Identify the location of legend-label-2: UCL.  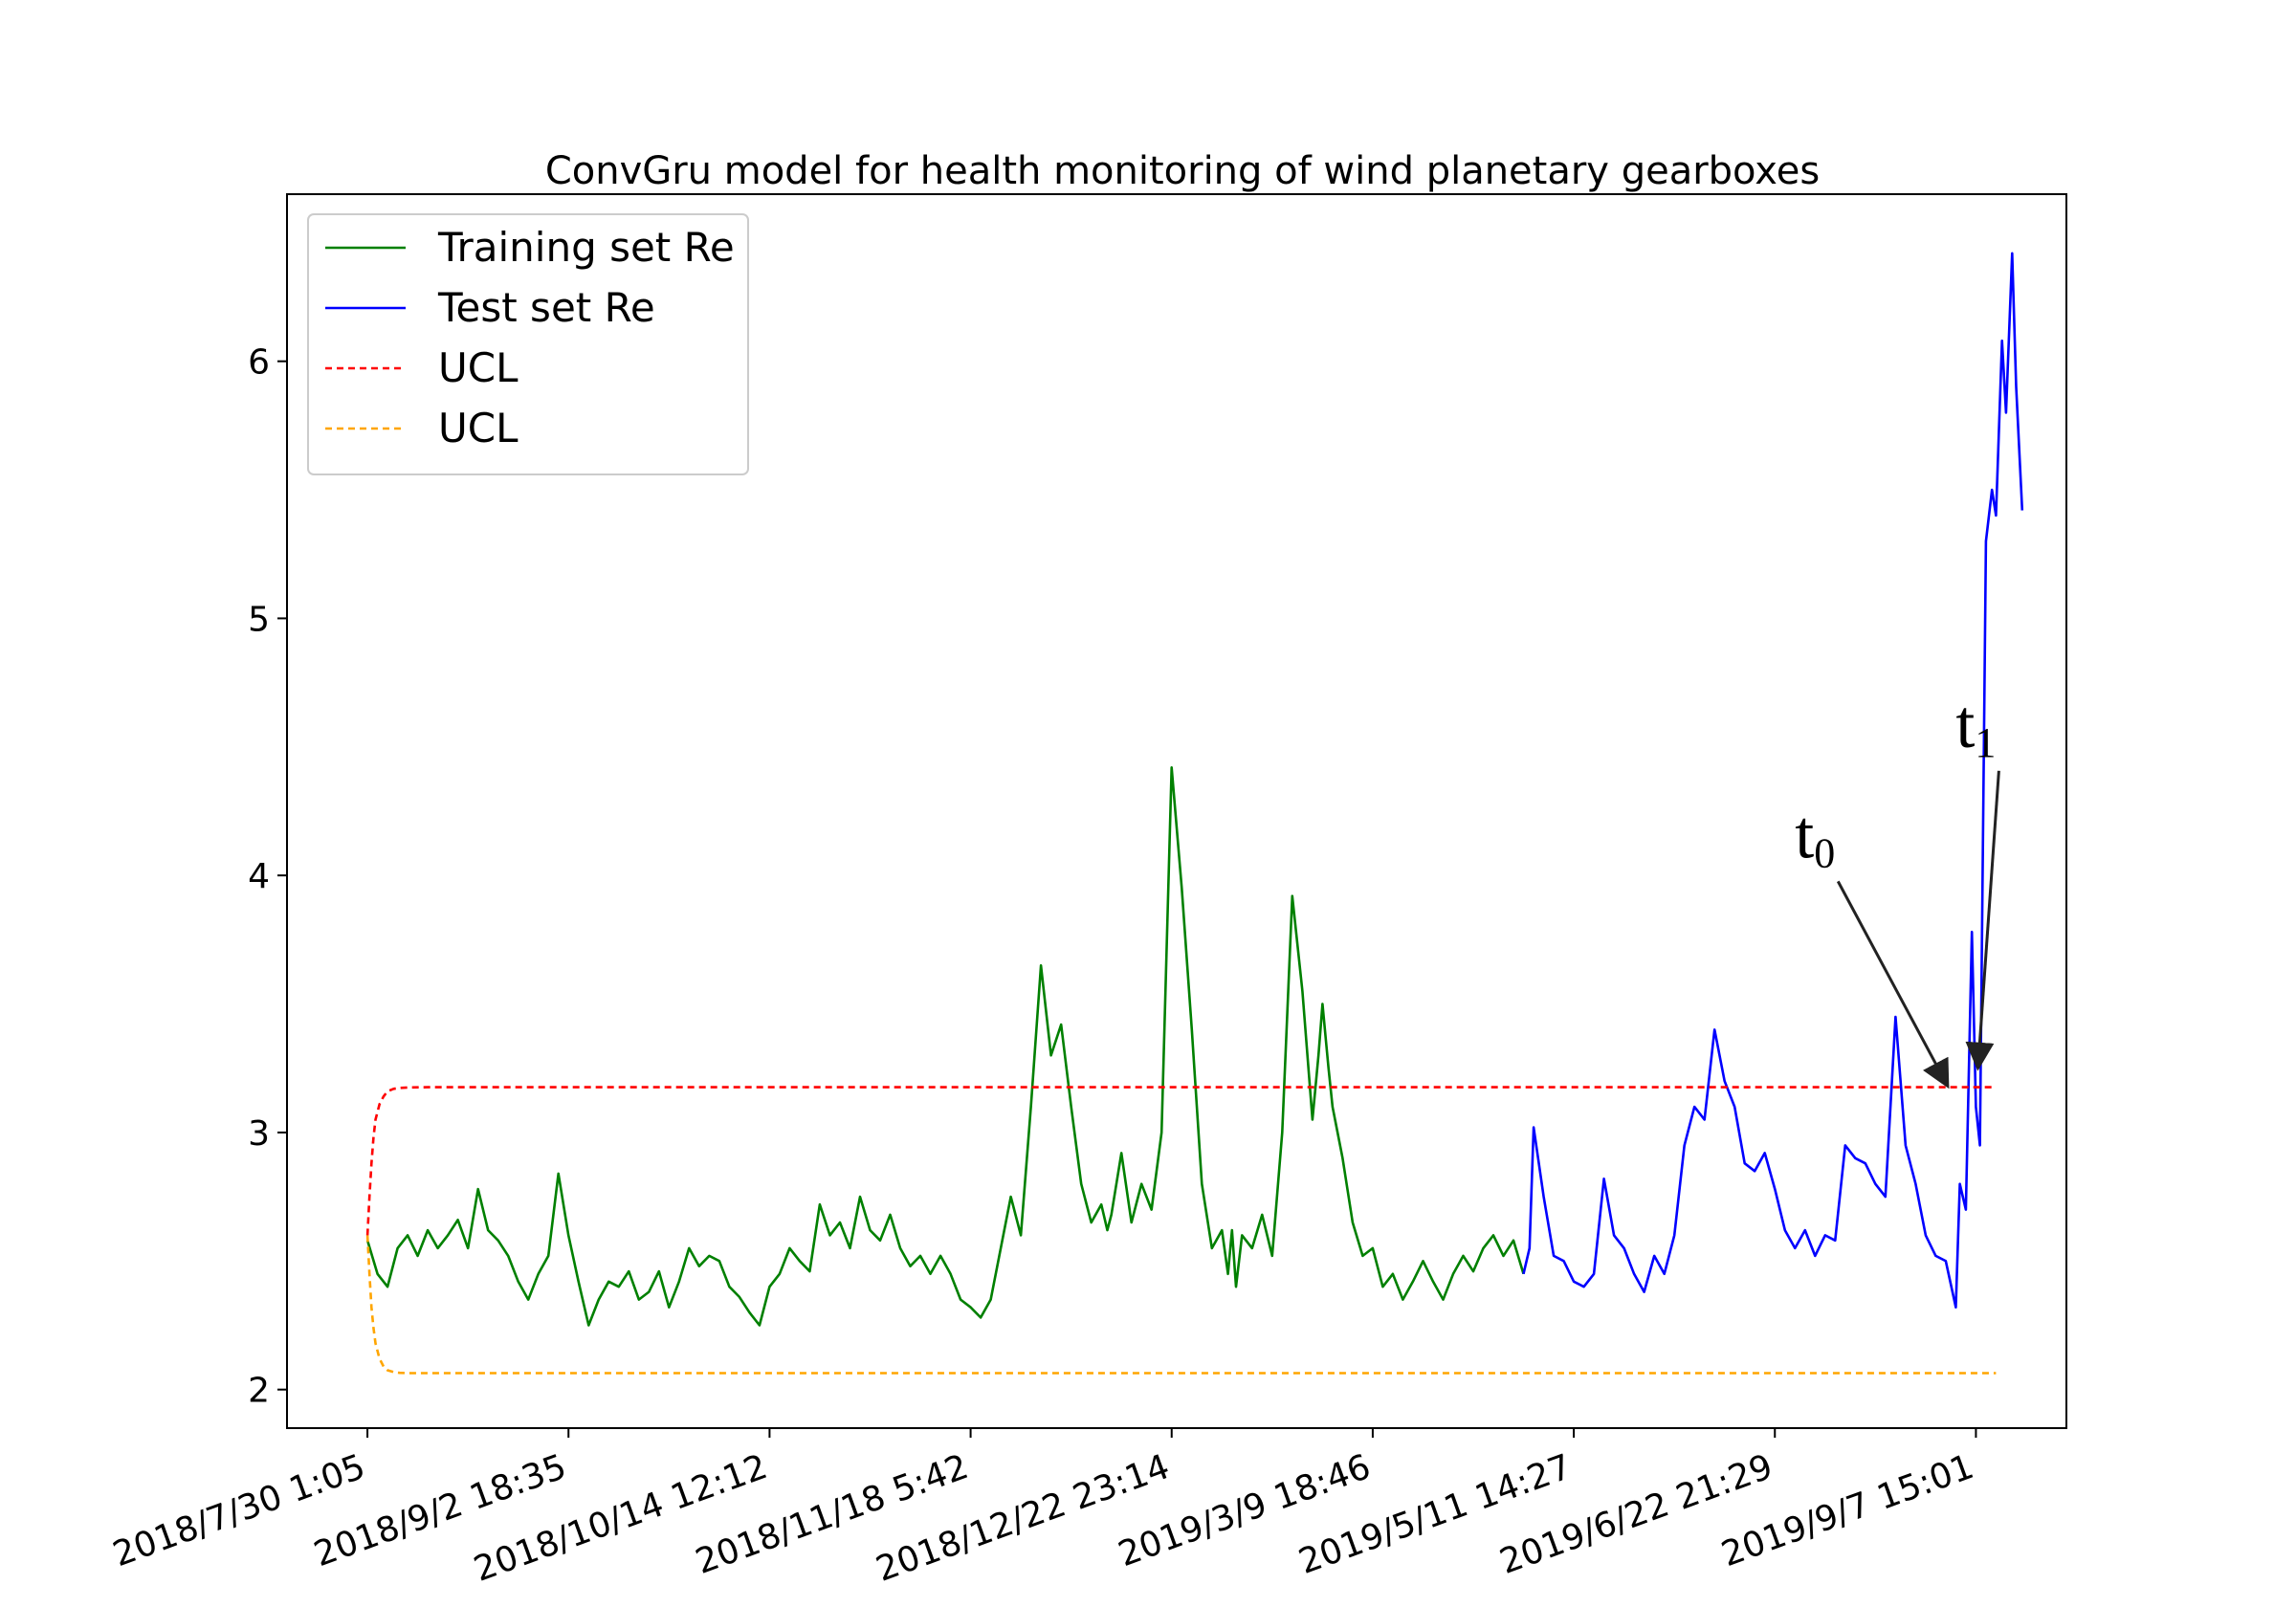
(478, 367).